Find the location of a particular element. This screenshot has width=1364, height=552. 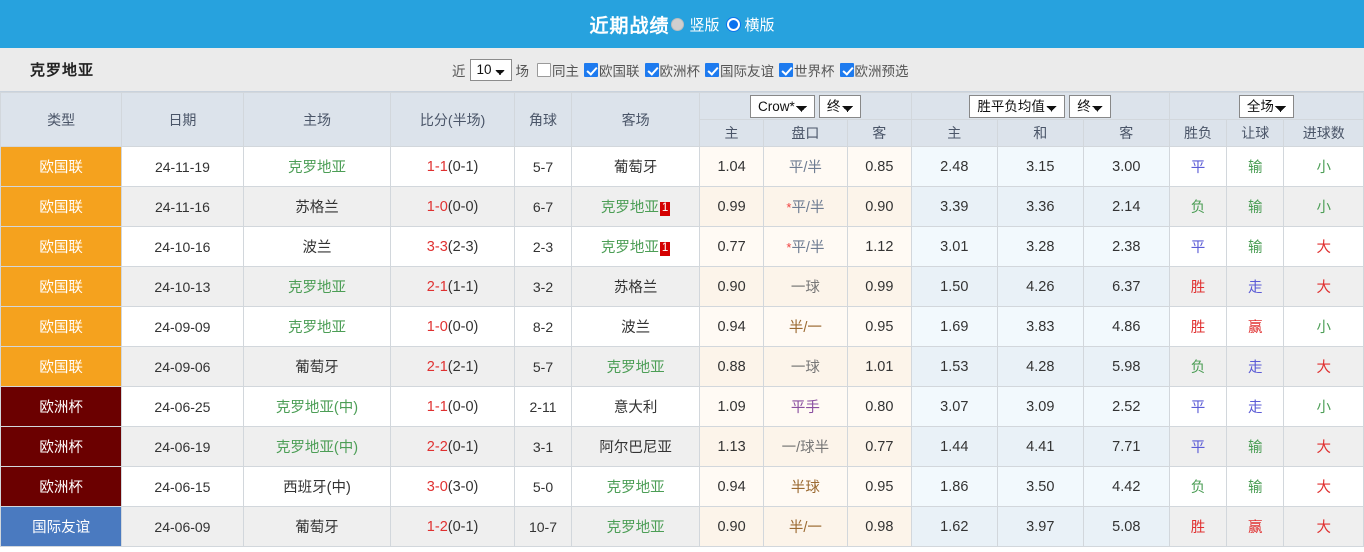

cell-odds-home: 0.94 is located at coordinates (732, 486).